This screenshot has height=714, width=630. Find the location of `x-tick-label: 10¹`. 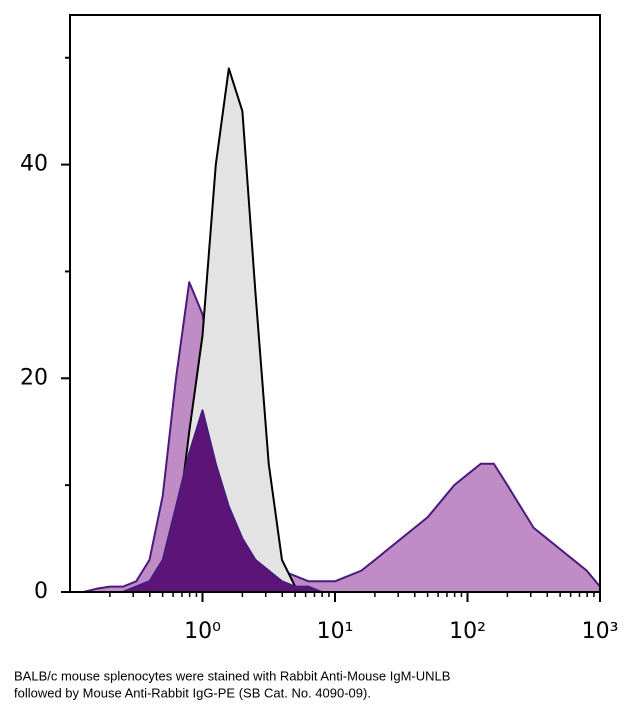

x-tick-label: 10¹ is located at coordinates (335, 631).